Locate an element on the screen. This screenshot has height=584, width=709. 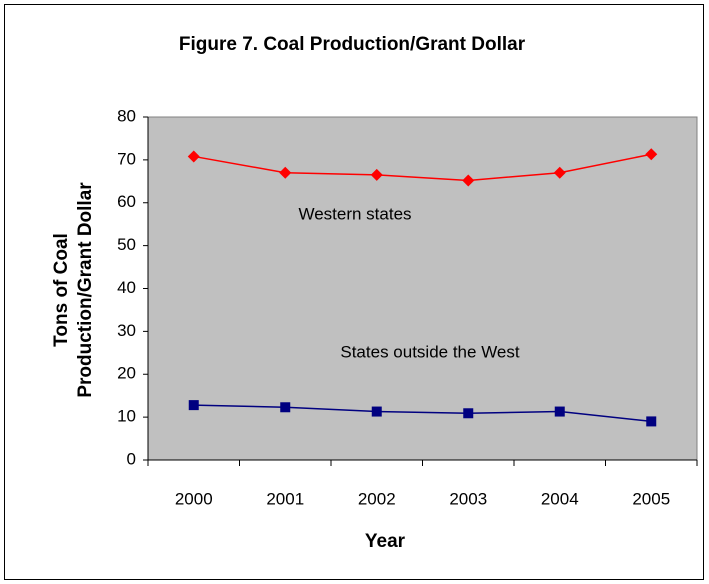
x-tick-label: 2000 is located at coordinates (194, 498).